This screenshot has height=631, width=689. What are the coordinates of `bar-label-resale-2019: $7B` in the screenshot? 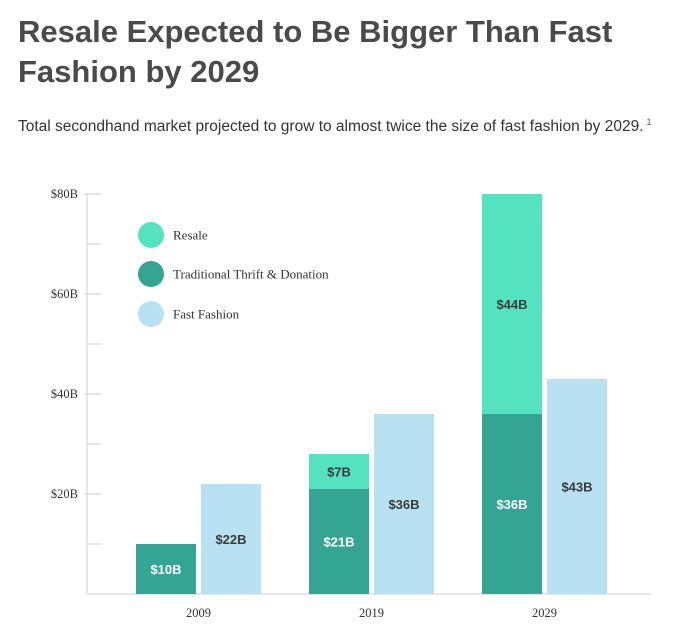 It's located at (339, 472).